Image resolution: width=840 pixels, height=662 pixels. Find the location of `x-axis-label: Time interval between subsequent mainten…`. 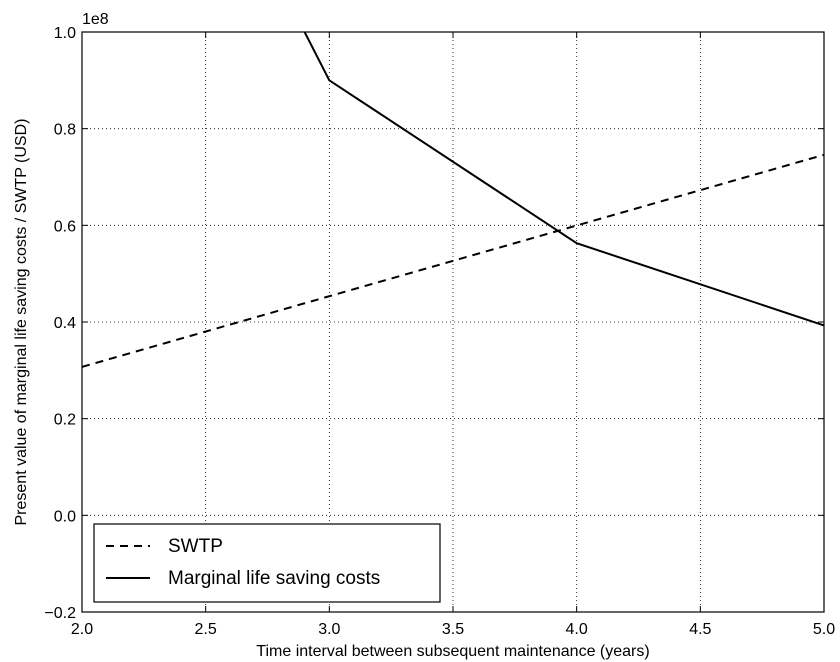

x-axis-label: Time interval between subsequent mainten… is located at coordinates (452, 651).